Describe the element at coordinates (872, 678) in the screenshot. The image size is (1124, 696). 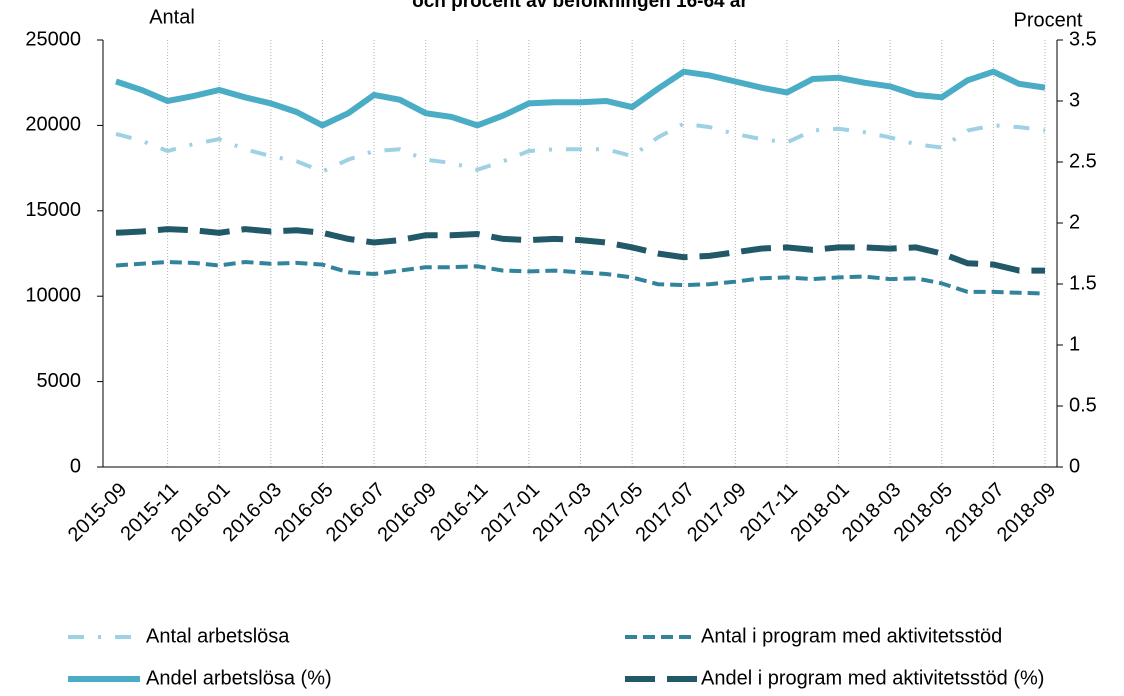
I see `legend-label: Andel i program med aktivitetsstöd (%)` at that location.